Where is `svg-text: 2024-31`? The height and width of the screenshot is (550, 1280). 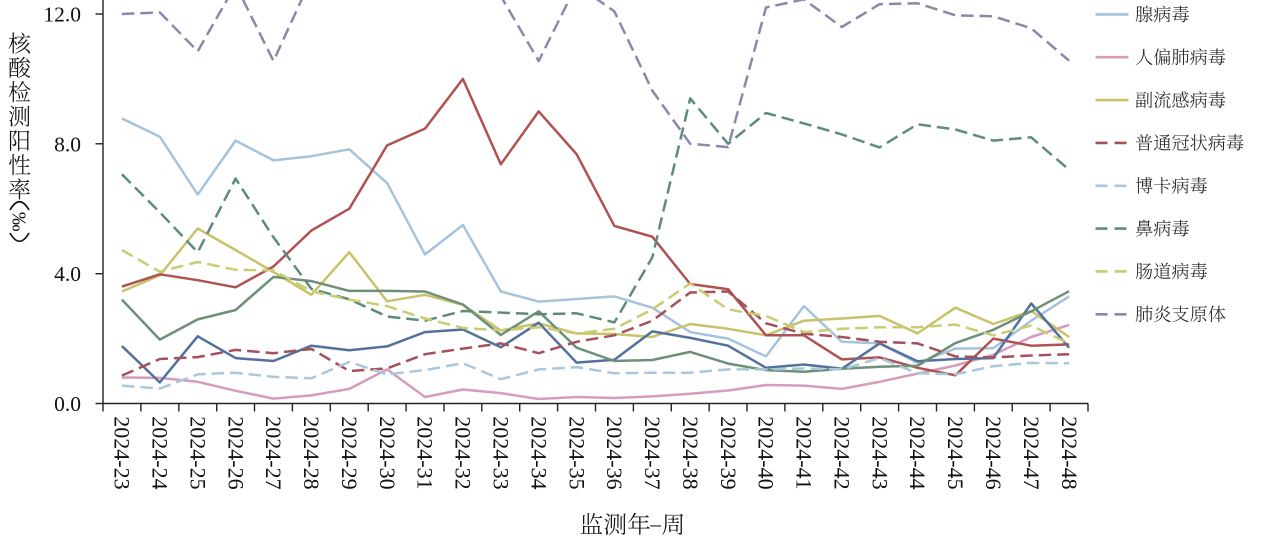 svg-text: 2024-31 is located at coordinates (425, 452).